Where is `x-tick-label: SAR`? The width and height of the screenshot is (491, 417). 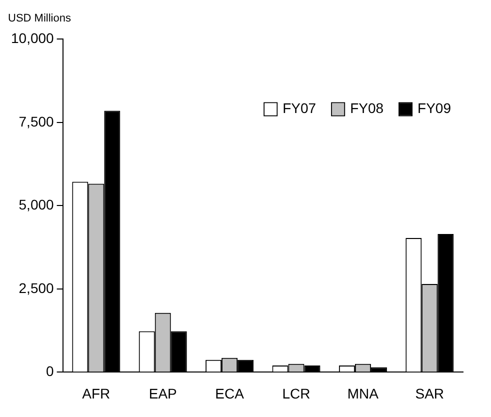 x-tick-label: SAR is located at coordinates (429, 393).